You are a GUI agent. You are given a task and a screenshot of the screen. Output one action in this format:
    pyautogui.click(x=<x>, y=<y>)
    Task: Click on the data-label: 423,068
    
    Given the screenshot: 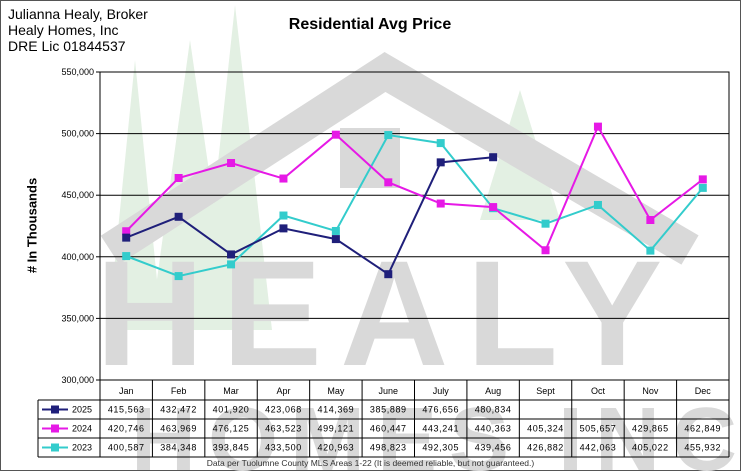 What is the action you would take?
    pyautogui.click(x=283, y=410)
    